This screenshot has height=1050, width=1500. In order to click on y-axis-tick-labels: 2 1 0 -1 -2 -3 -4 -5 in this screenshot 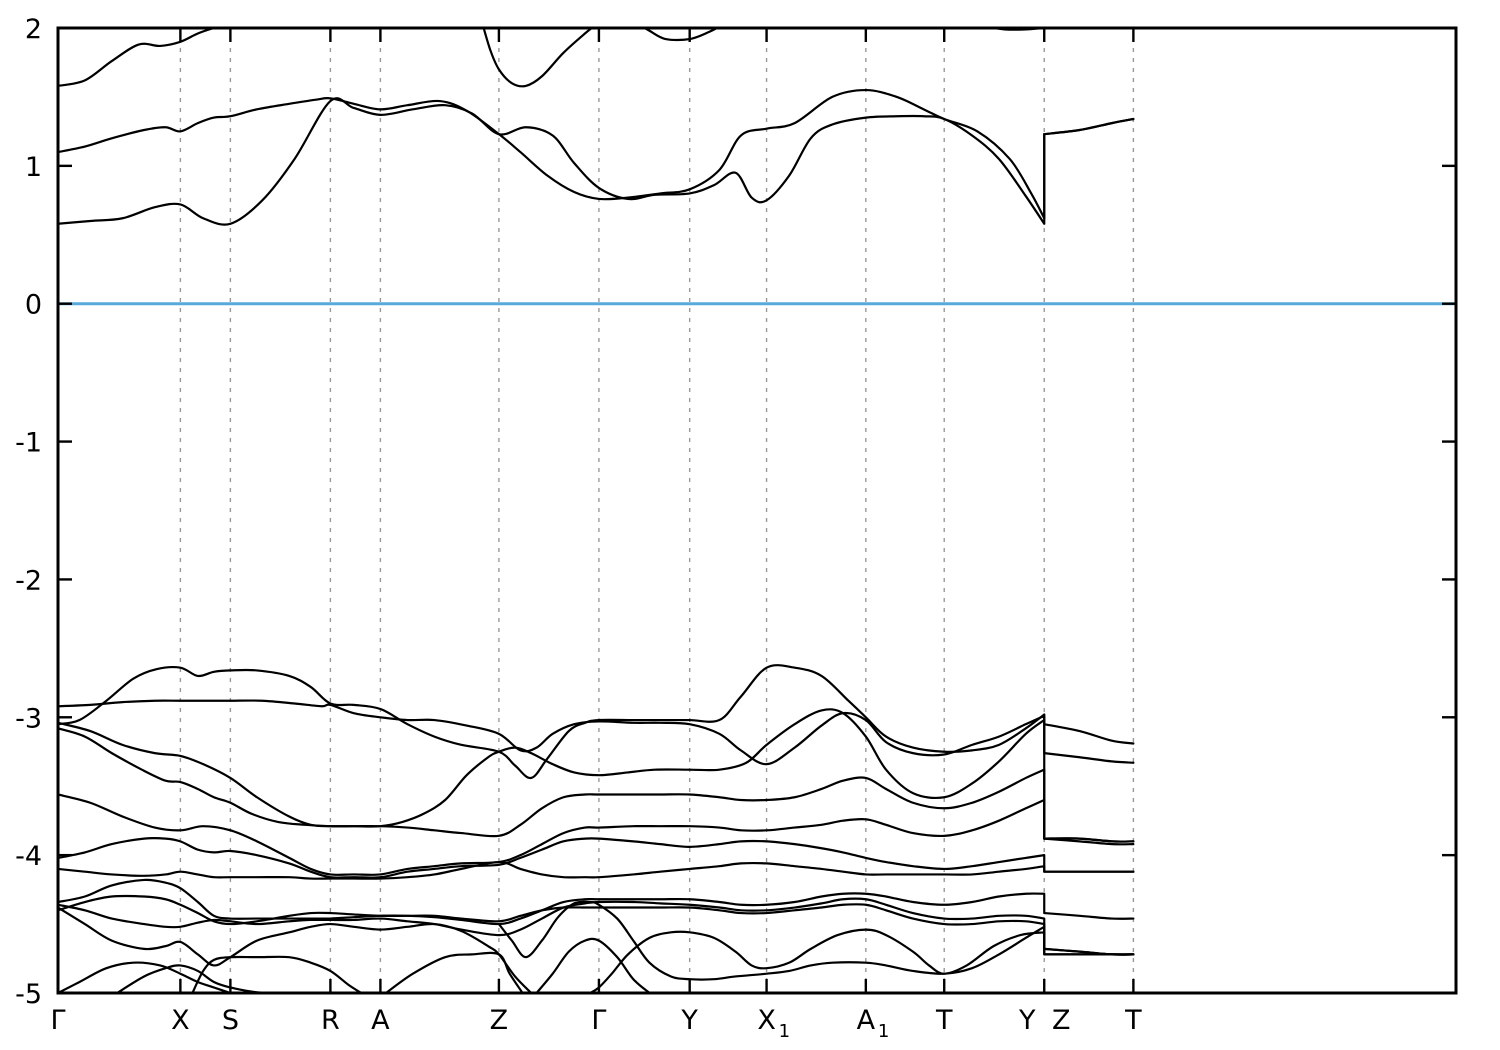, I will do `click(28, 512)`.